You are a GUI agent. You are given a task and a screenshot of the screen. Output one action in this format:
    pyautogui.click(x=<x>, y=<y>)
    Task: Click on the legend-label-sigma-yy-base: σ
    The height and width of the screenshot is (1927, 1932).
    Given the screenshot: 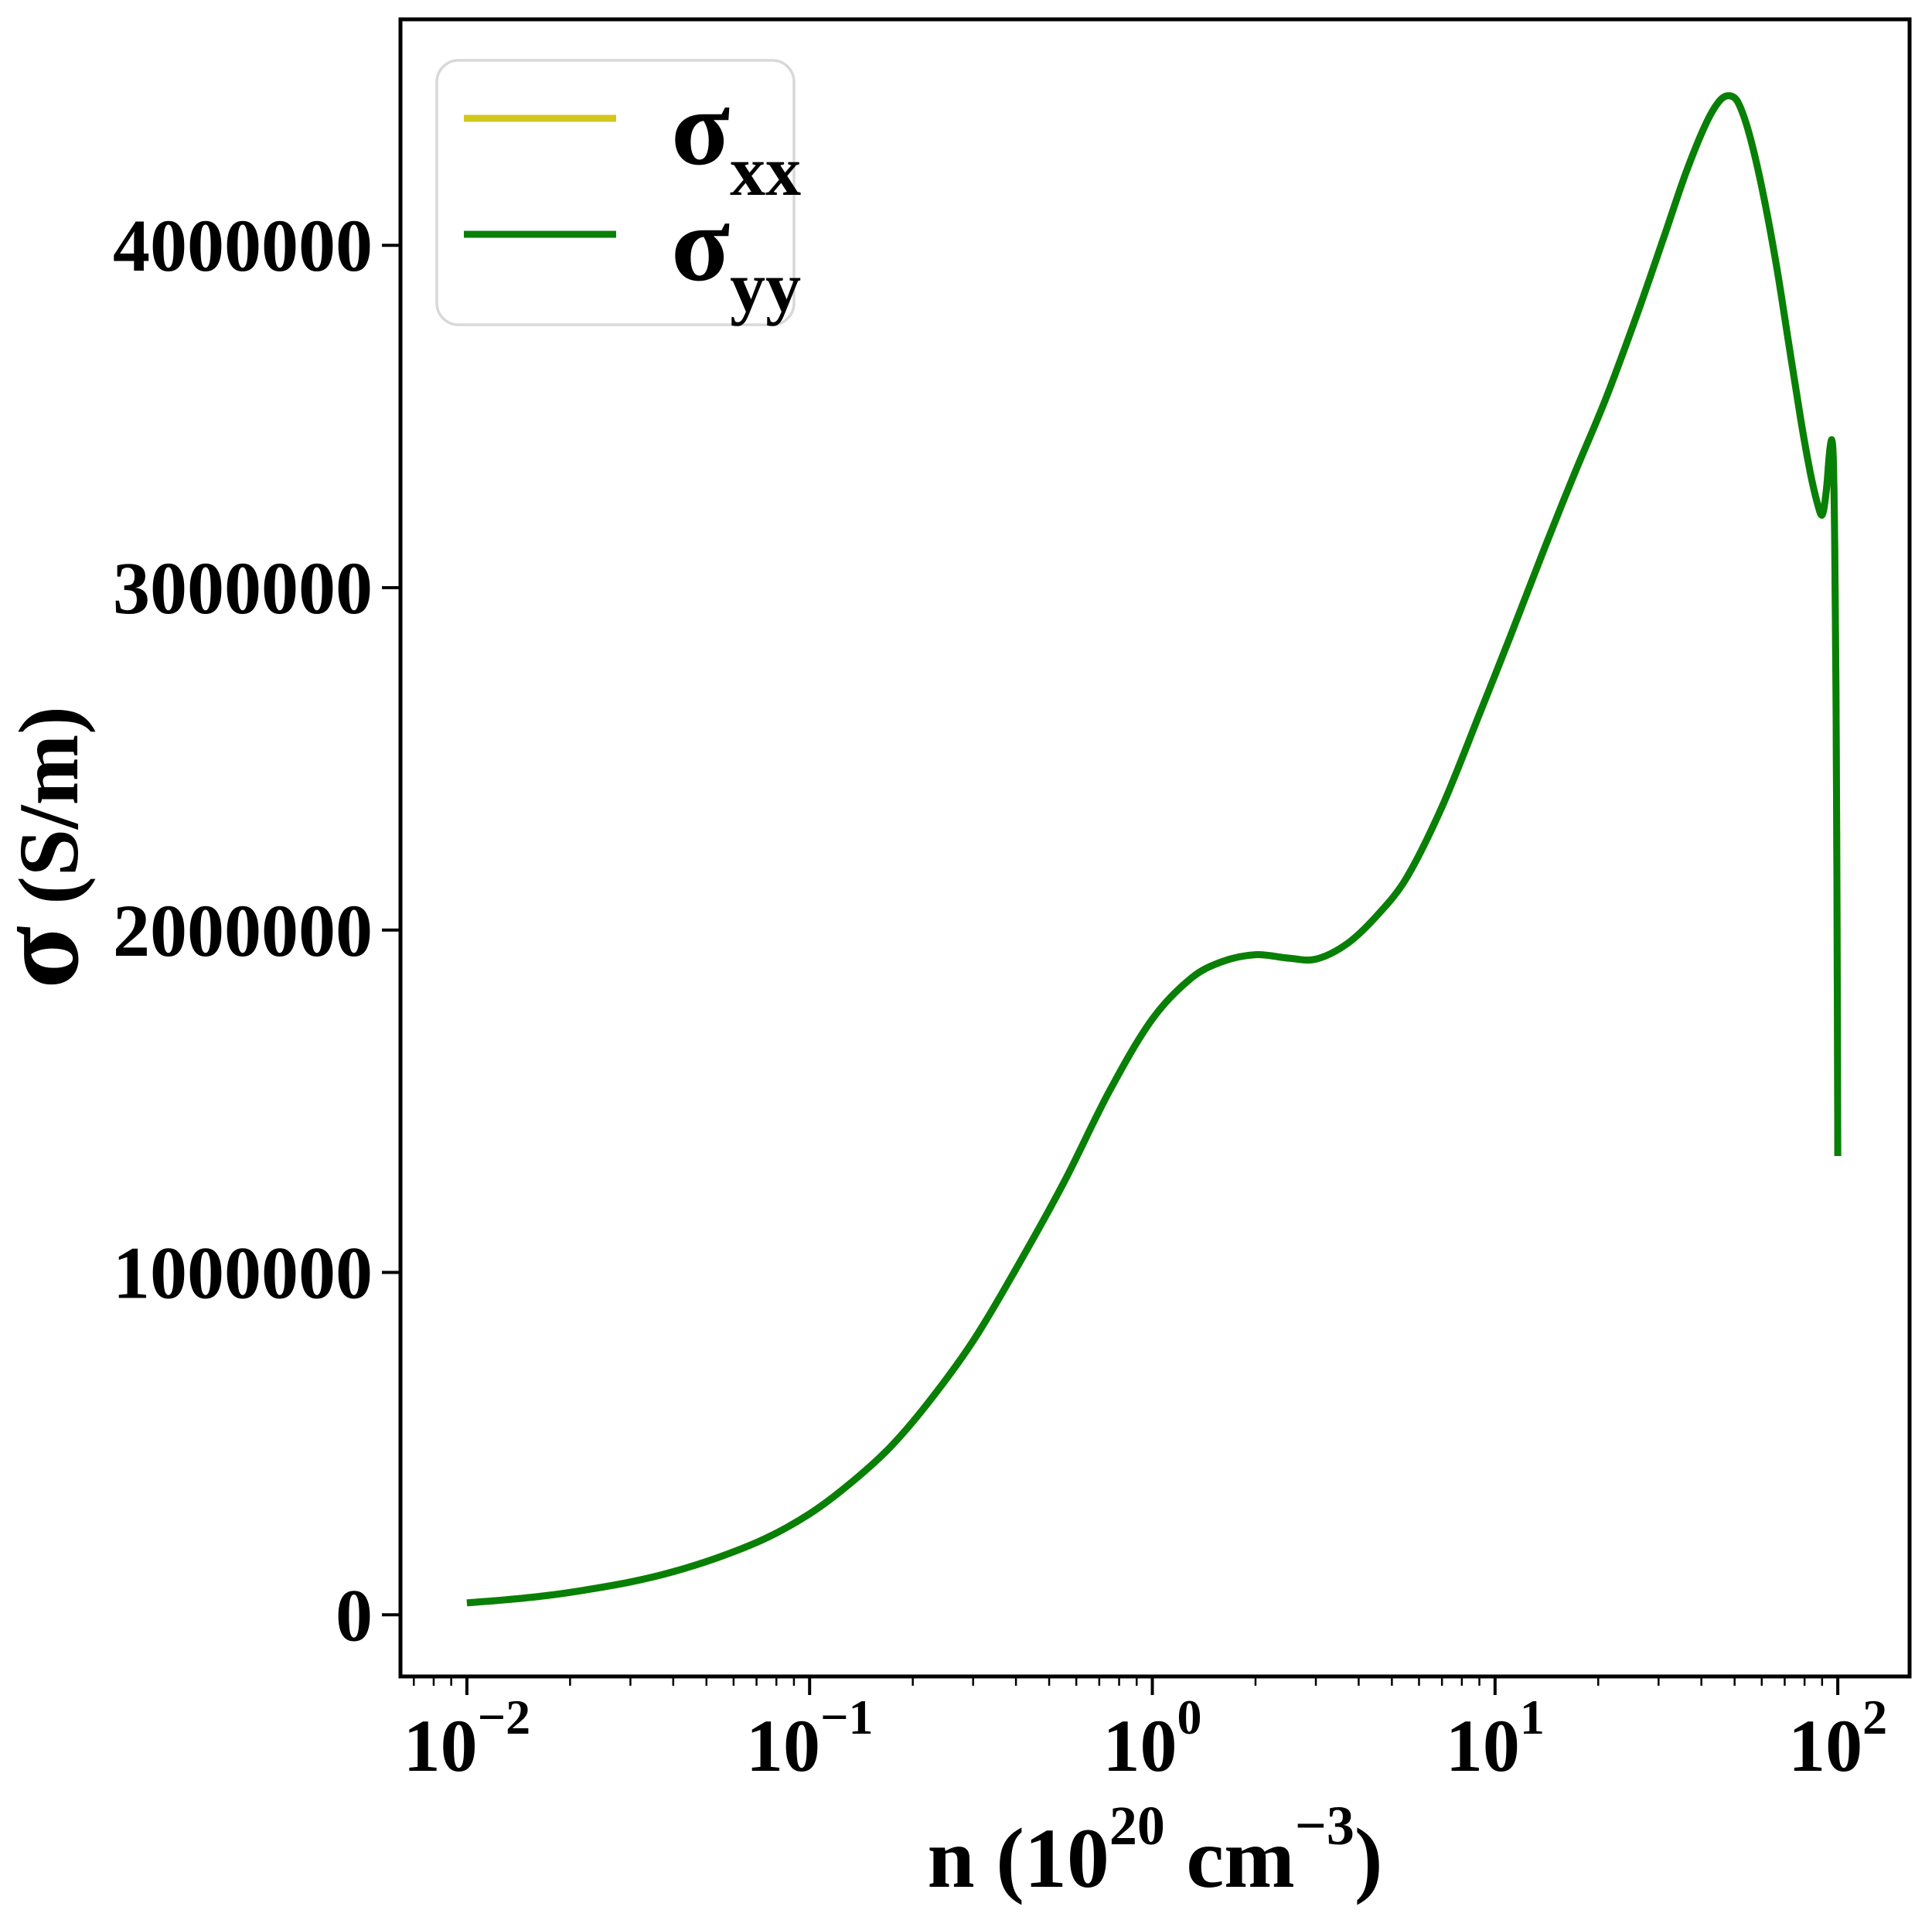 What is the action you would take?
    pyautogui.click(x=700, y=244)
    